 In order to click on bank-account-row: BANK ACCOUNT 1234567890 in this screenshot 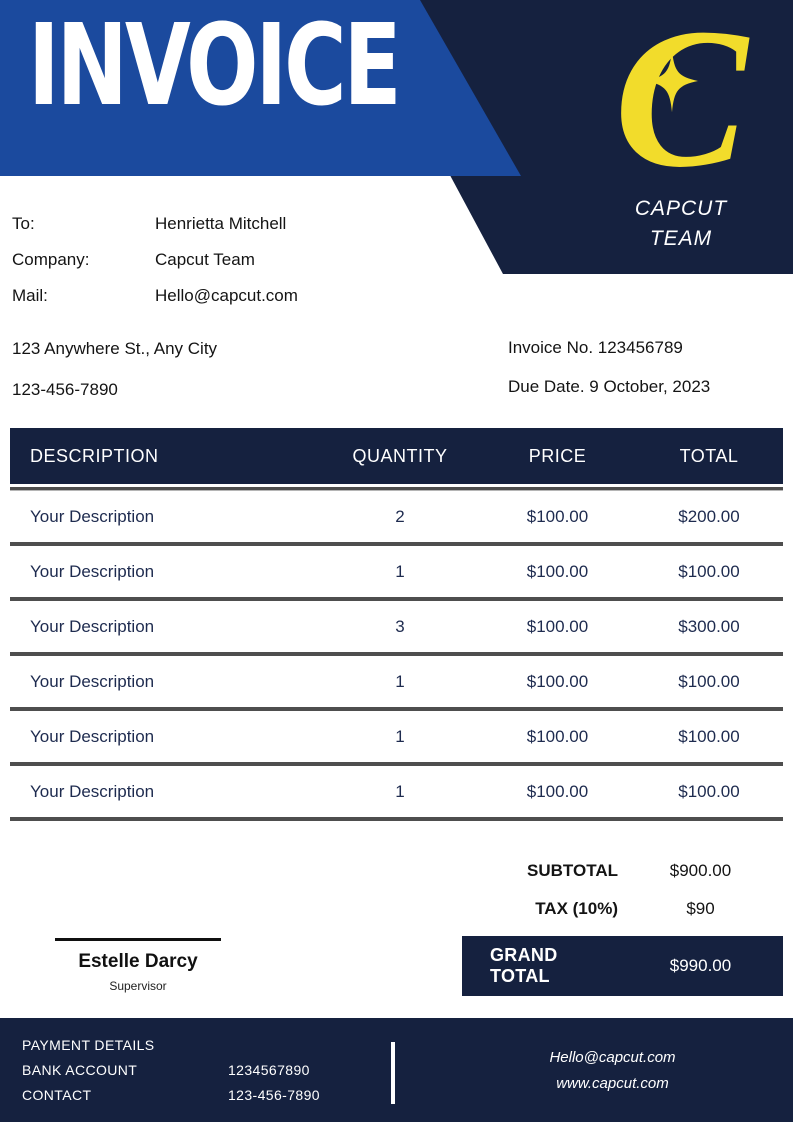, I will do `click(171, 1069)`.